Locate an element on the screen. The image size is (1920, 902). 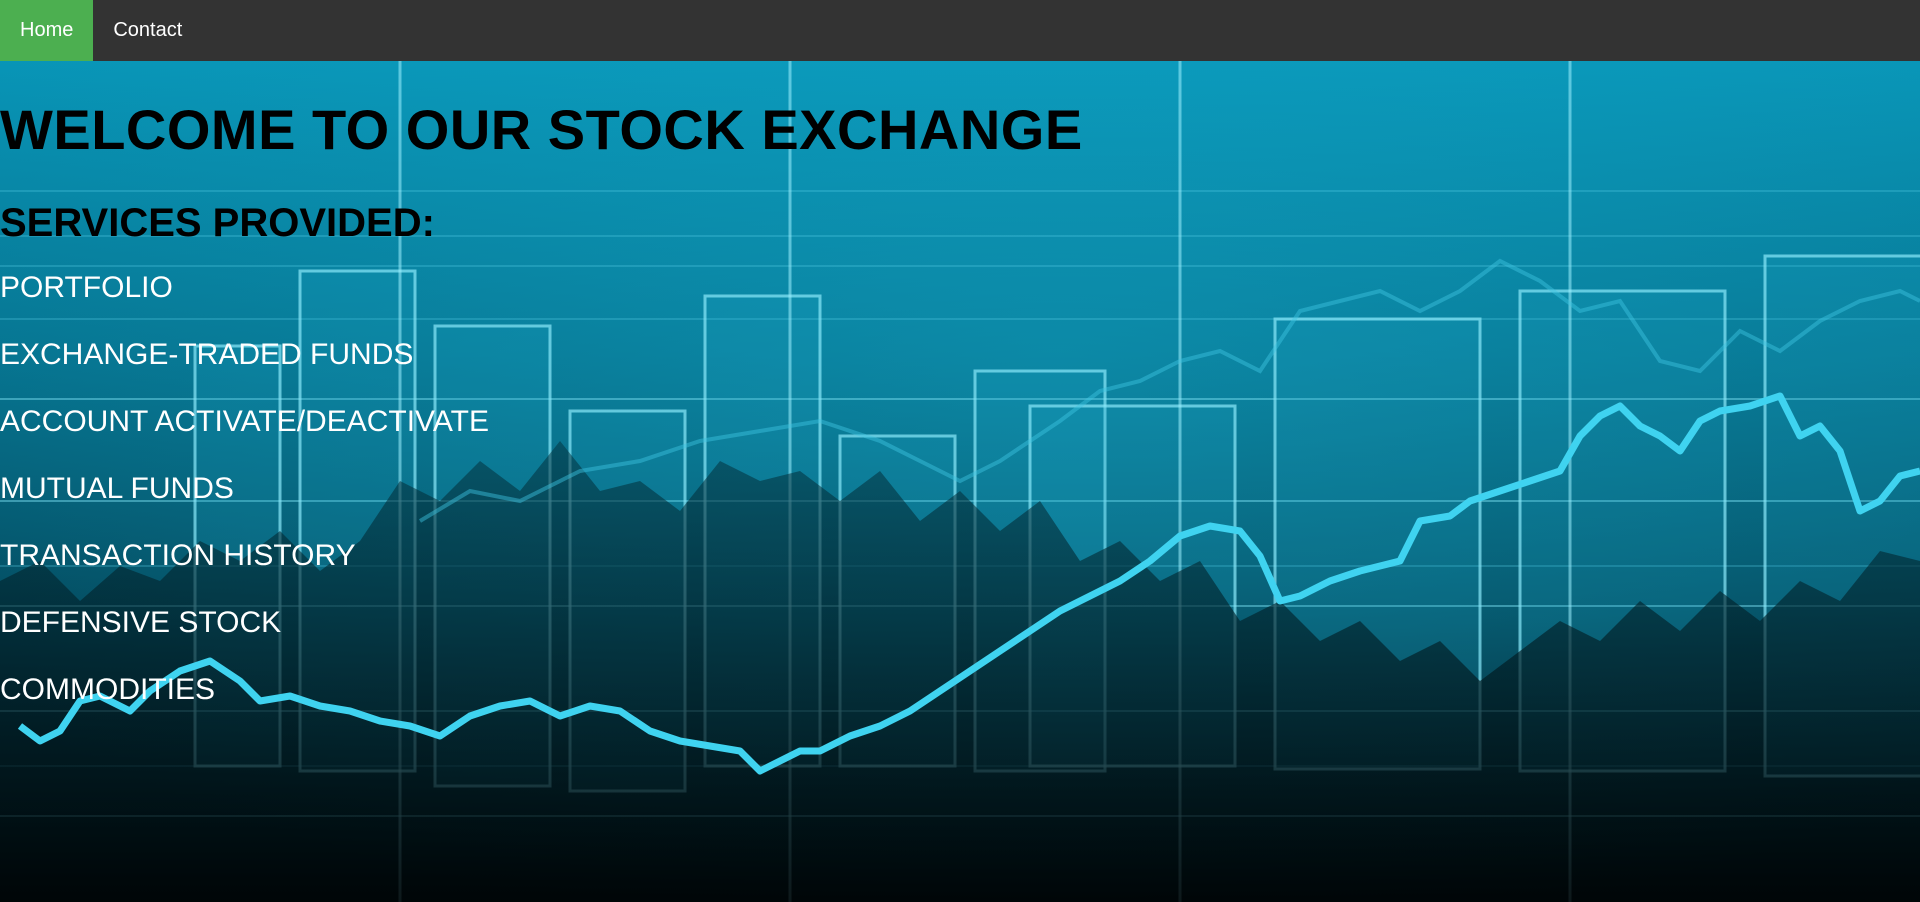
service-item-etf: EXCHANGE-TRADED FUNDS is located at coordinates (207, 354).